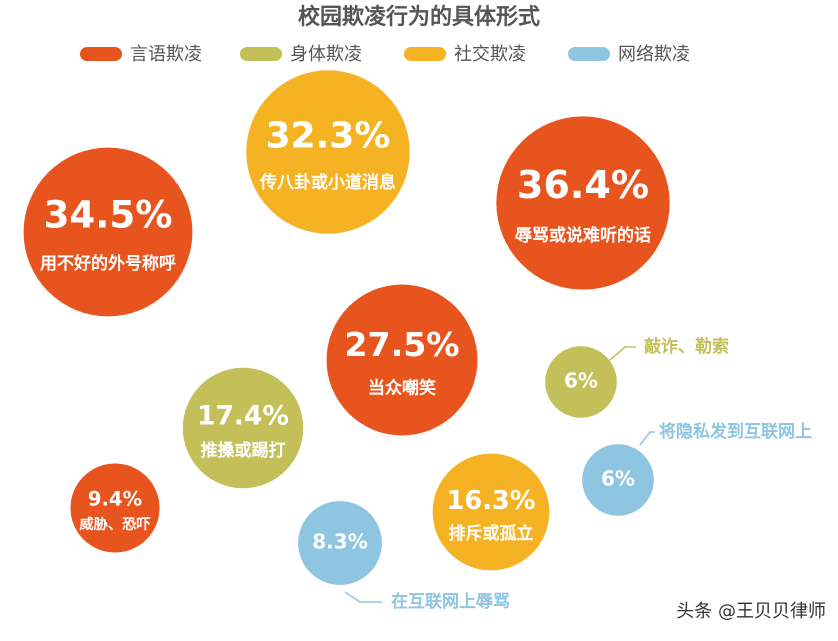 The height and width of the screenshot is (641, 838). I want to click on bubble-value: 9.4%, so click(115, 498).